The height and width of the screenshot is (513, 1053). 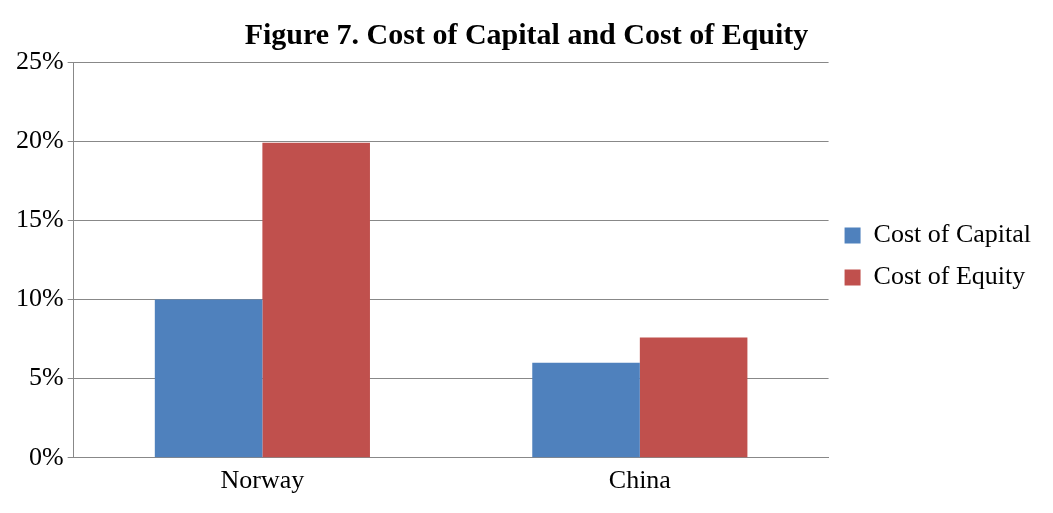 What do you see at coordinates (949, 276) in the screenshot?
I see `legend-label: Cost of Equity` at bounding box center [949, 276].